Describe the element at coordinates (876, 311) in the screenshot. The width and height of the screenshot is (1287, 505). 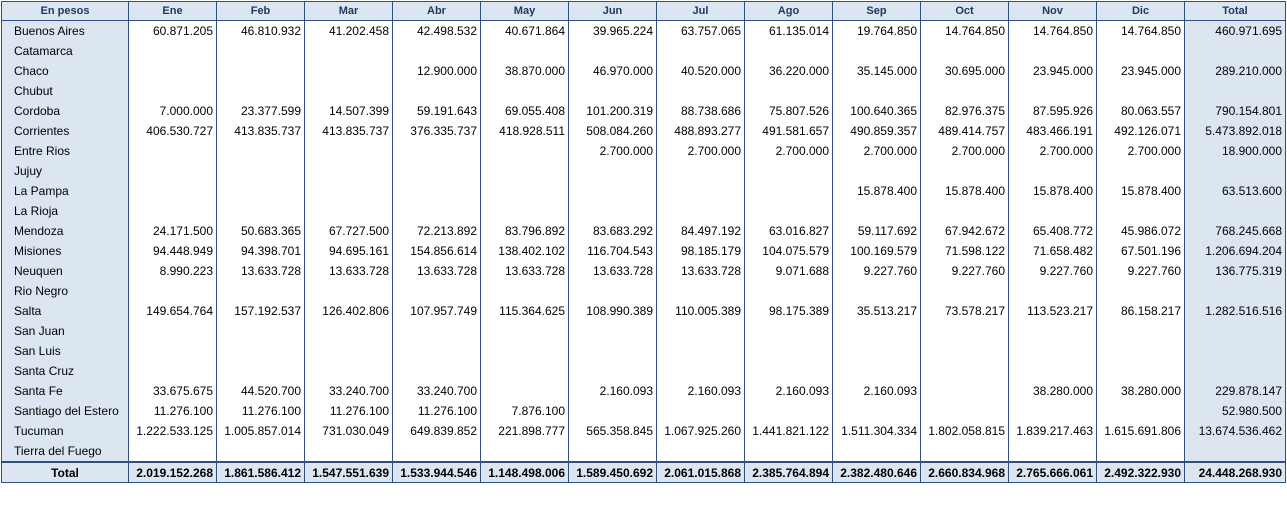
I see `table-cell: 35.513.217` at that location.